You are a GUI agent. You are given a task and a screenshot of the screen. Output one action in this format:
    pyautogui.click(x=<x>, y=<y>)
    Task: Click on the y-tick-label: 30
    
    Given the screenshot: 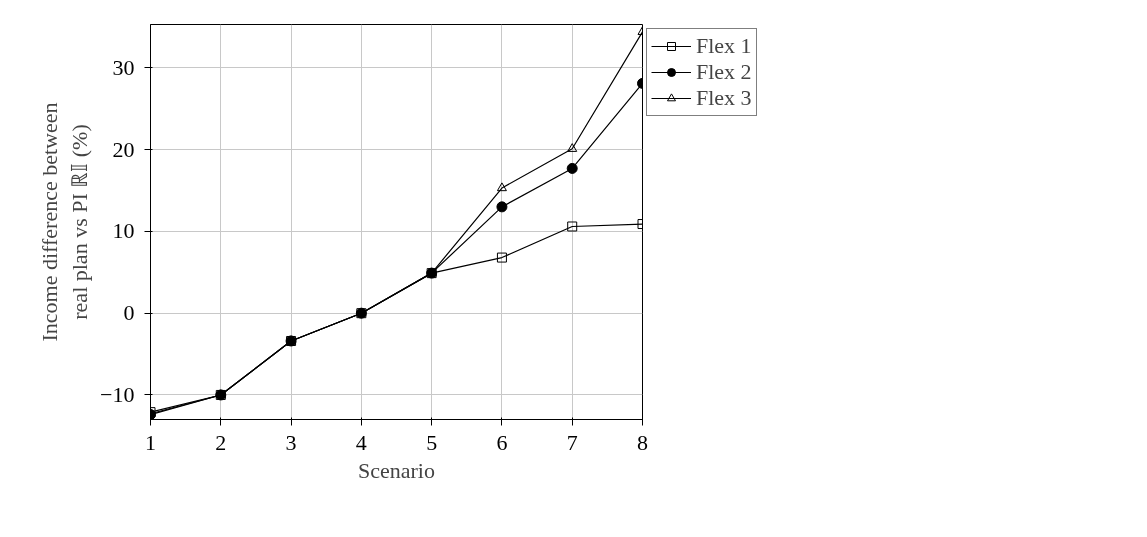 What is the action you would take?
    pyautogui.click(x=123, y=67)
    